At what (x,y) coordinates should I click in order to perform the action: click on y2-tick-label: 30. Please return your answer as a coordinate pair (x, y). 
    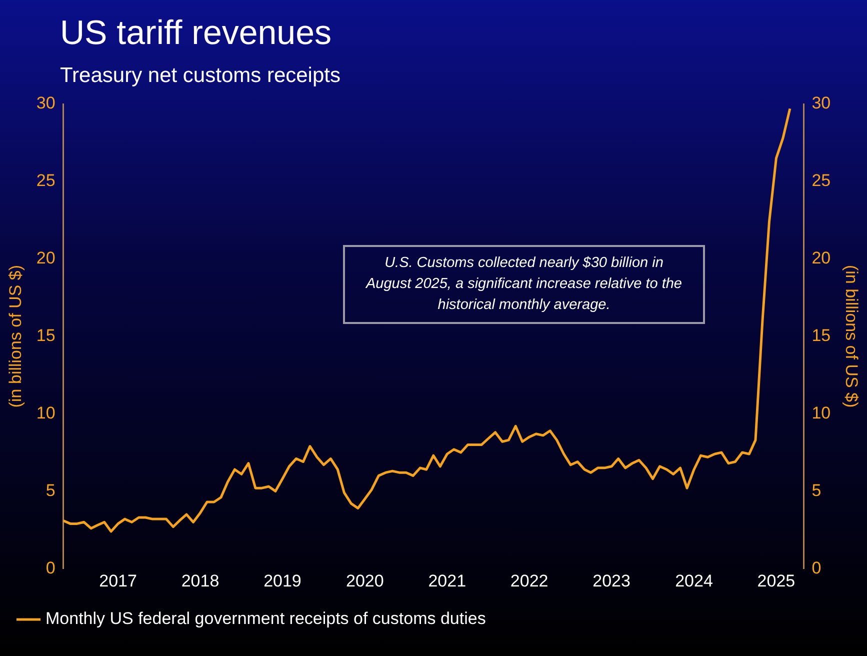
    Looking at the image, I should click on (821, 103).